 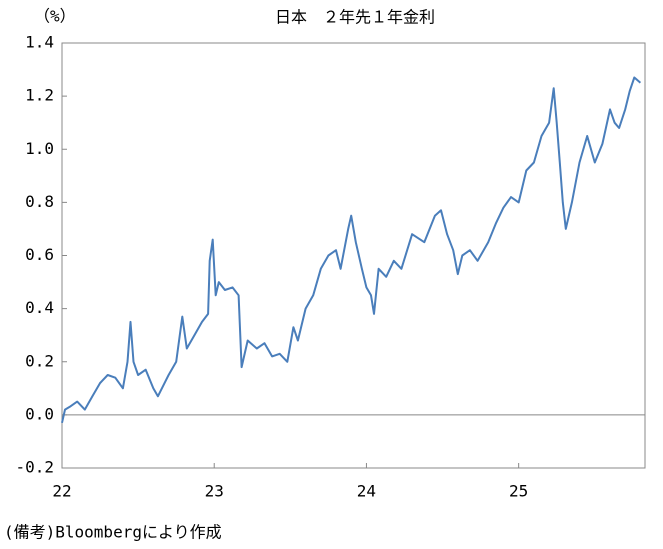 I want to click on chart-title: 日本 ２年先１年金利, so click(x=355, y=17).